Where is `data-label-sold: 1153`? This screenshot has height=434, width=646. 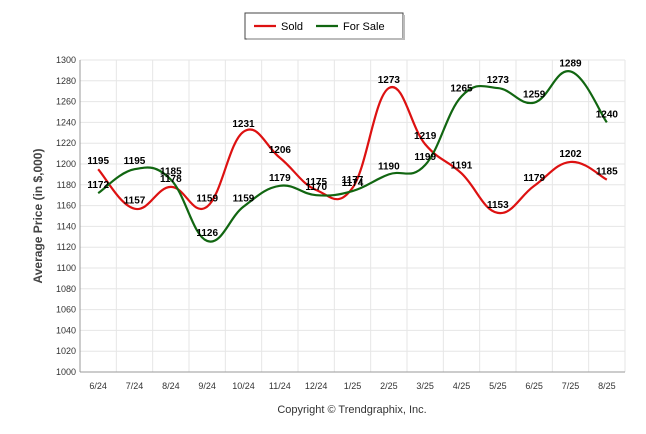
data-label-sold: 1153 is located at coordinates (498, 205).